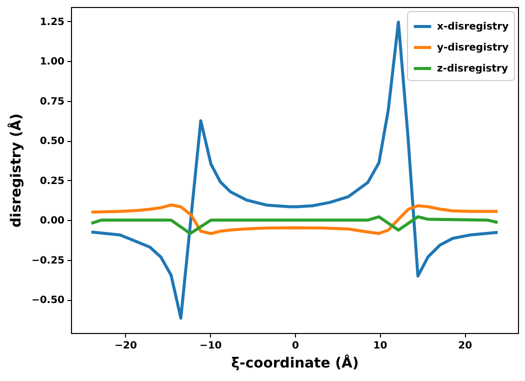 Image resolution: width=525 pixels, height=381 pixels. What do you see at coordinates (52, 22) in the screenshot?
I see `y-tick-label: 1.25` at bounding box center [52, 22].